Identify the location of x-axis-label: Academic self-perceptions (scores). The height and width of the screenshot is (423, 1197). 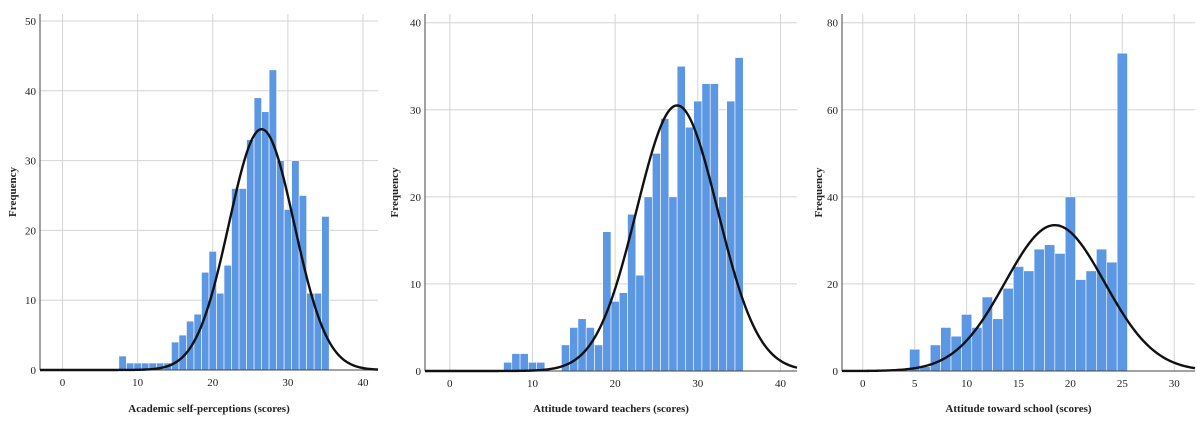
(209, 409).